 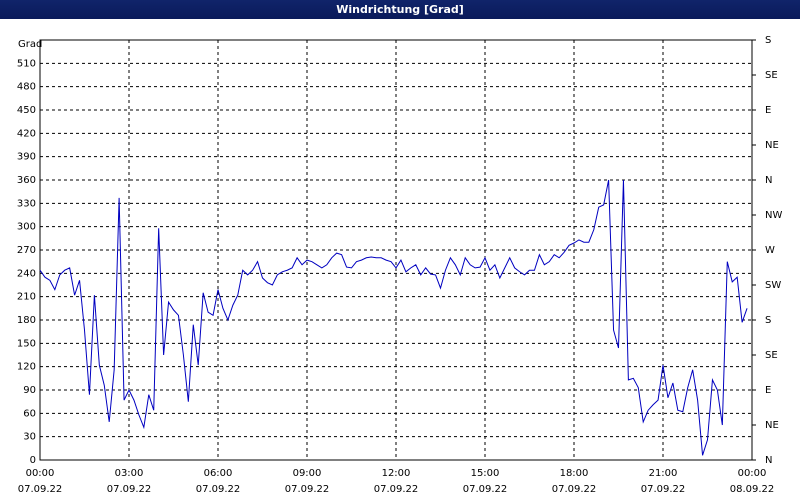 What do you see at coordinates (30, 44) in the screenshot?
I see `y-axis-unit: Grad` at bounding box center [30, 44].